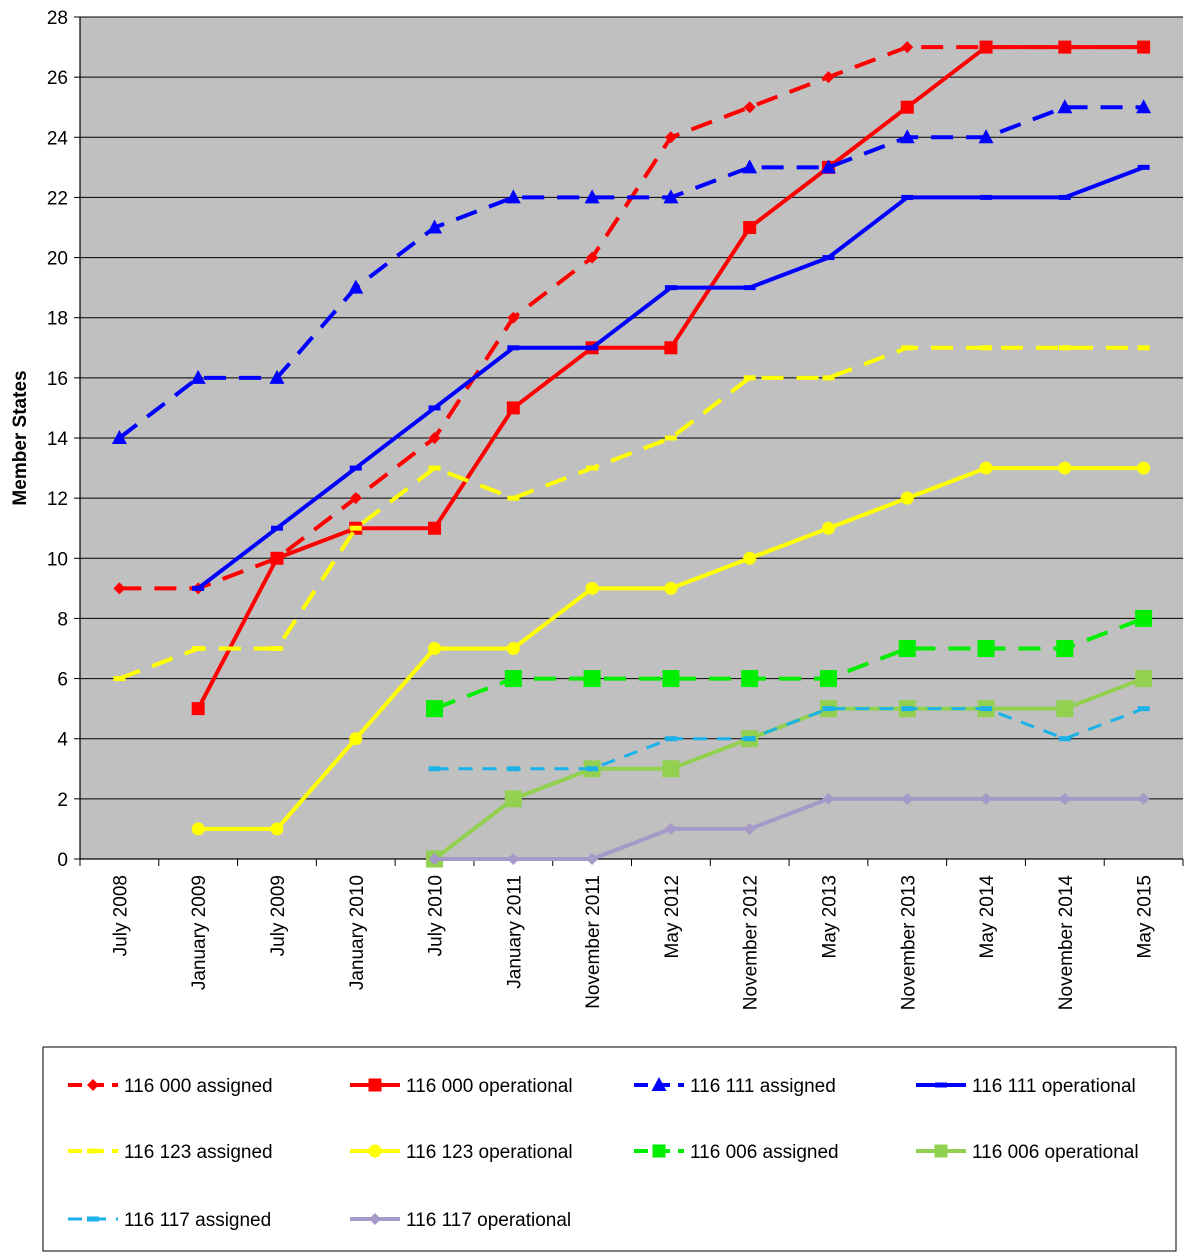  What do you see at coordinates (58, 439) in the screenshot?
I see `y-tick-label: 14` at bounding box center [58, 439].